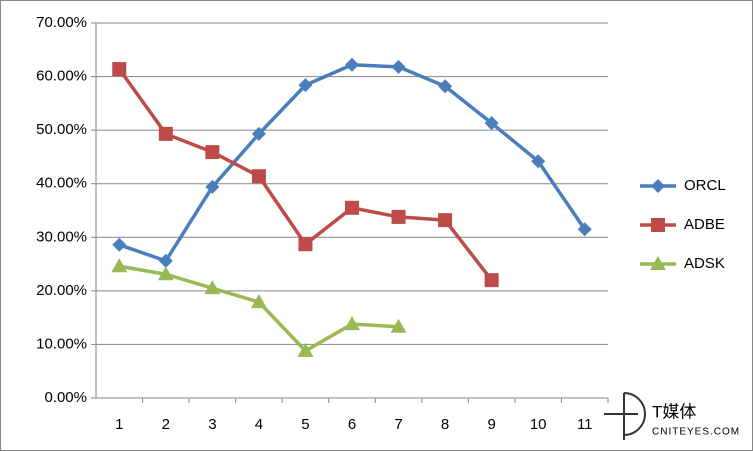 The height and width of the screenshot is (451, 753). What do you see at coordinates (61, 76) in the screenshot?
I see `y-tick-label: 60.00%` at bounding box center [61, 76].